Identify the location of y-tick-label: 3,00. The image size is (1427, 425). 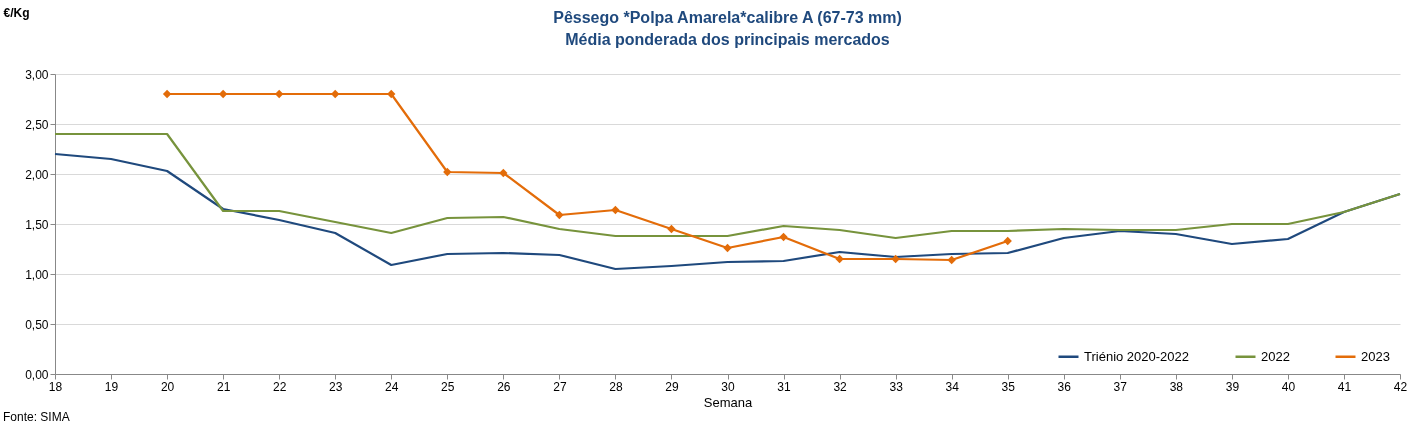
(37, 74).